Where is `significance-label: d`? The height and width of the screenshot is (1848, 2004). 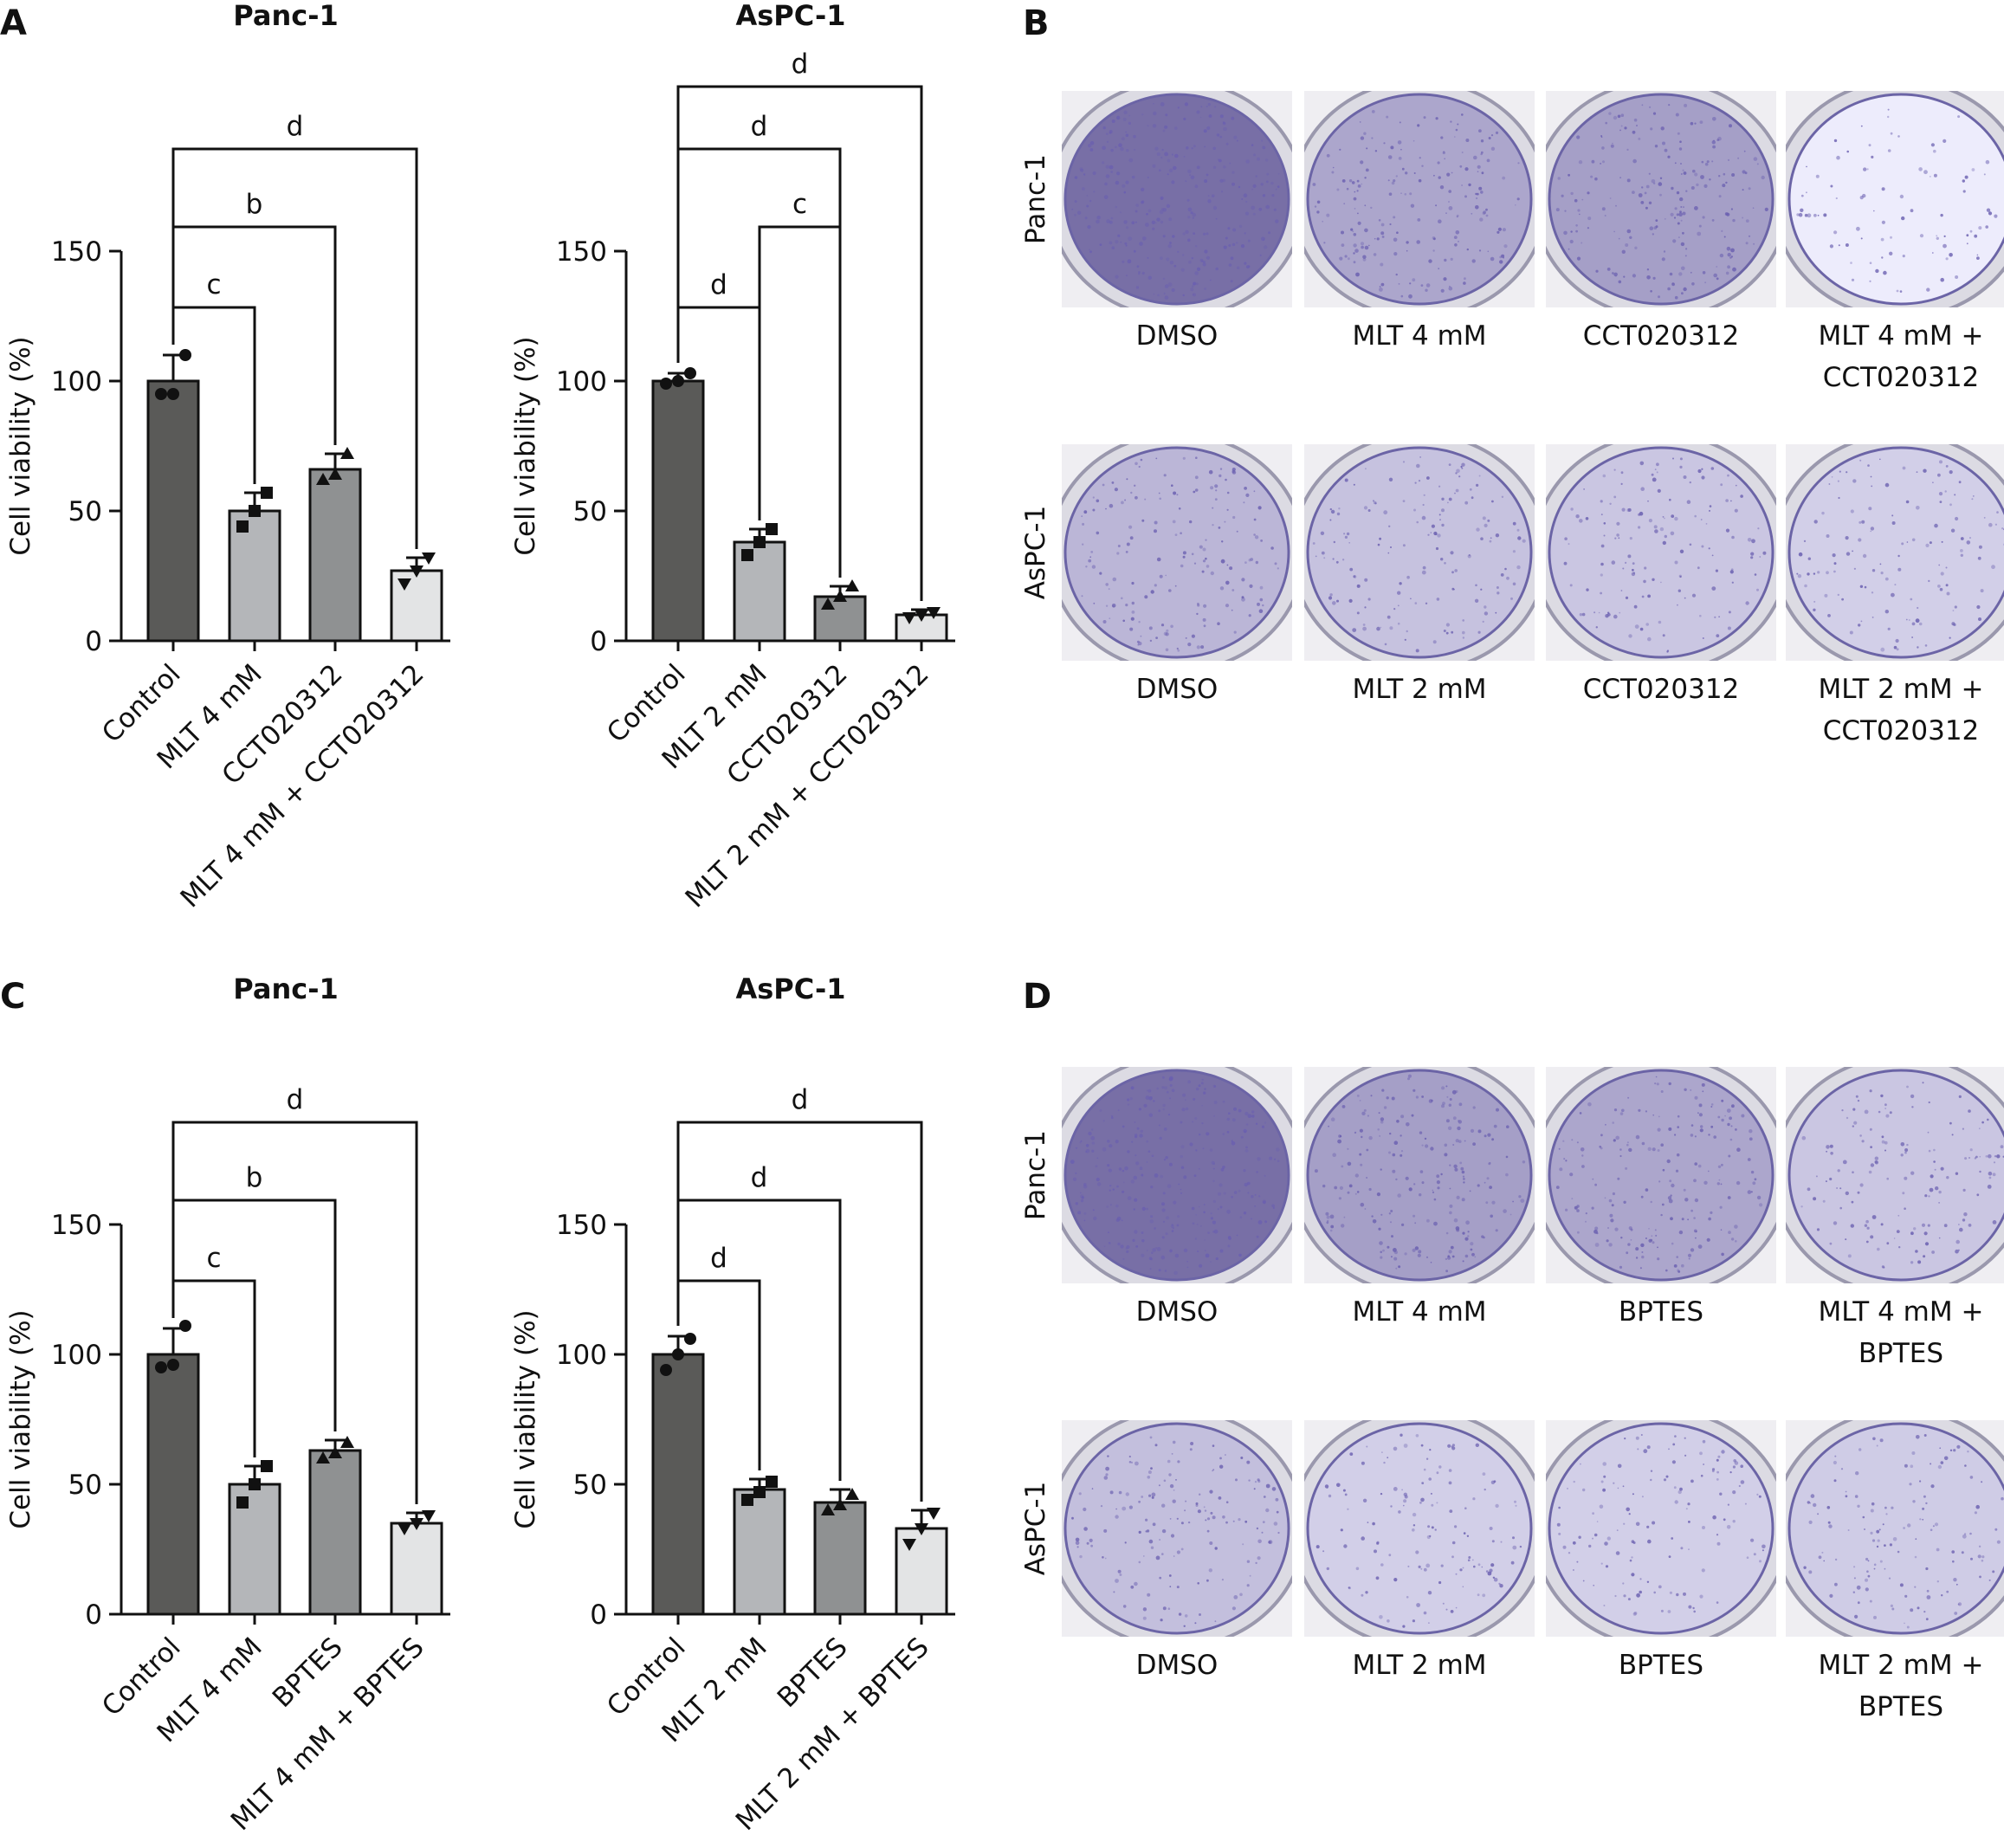 significance-label: d is located at coordinates (295, 126).